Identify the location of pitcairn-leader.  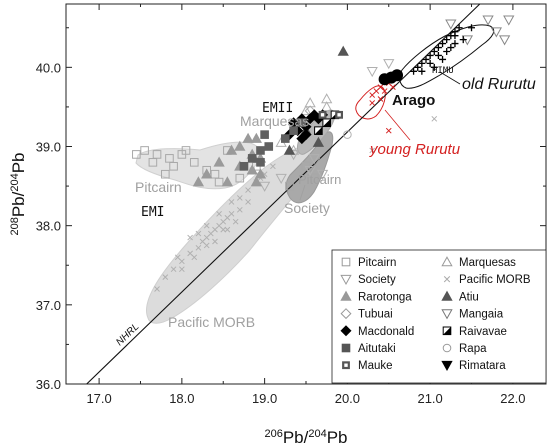
(315, 165).